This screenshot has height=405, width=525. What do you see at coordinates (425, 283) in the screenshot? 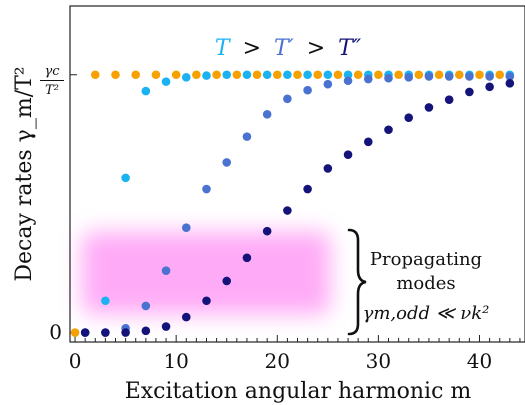
I see `annotation-line-2: modes` at bounding box center [425, 283].